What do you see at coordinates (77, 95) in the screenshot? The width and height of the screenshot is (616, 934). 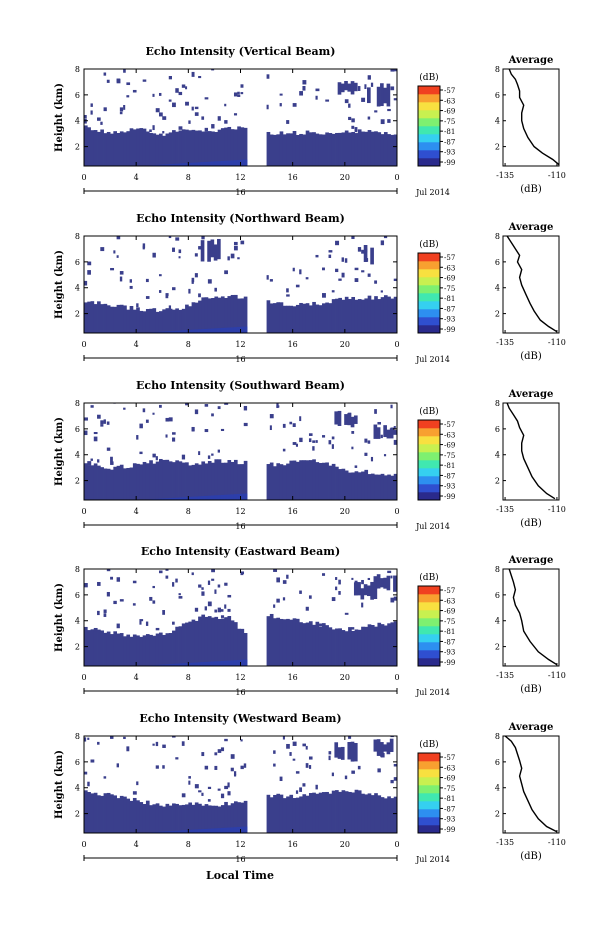 I see `y-tick-label: 6` at bounding box center [77, 95].